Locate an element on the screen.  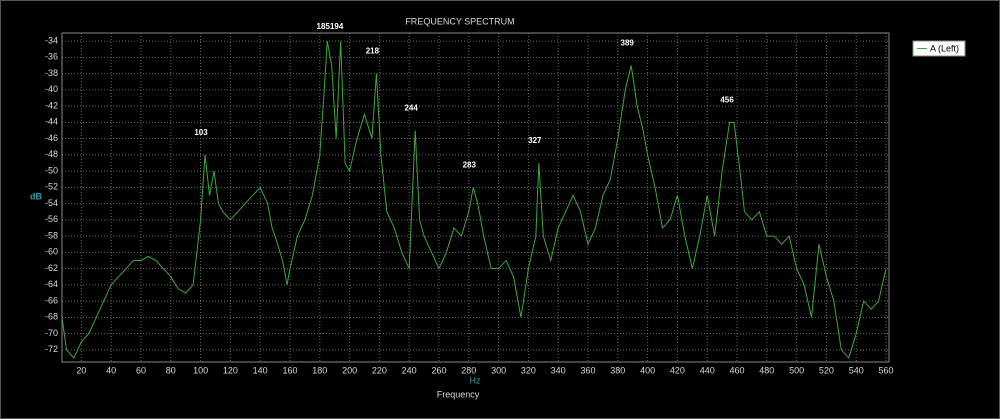
y-tick-label: -42 is located at coordinates (51, 105).